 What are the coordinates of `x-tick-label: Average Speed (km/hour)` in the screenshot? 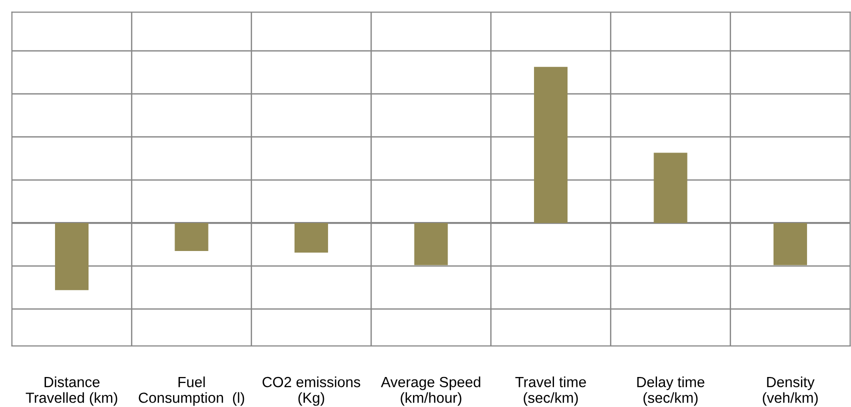 It's located at (430, 391).